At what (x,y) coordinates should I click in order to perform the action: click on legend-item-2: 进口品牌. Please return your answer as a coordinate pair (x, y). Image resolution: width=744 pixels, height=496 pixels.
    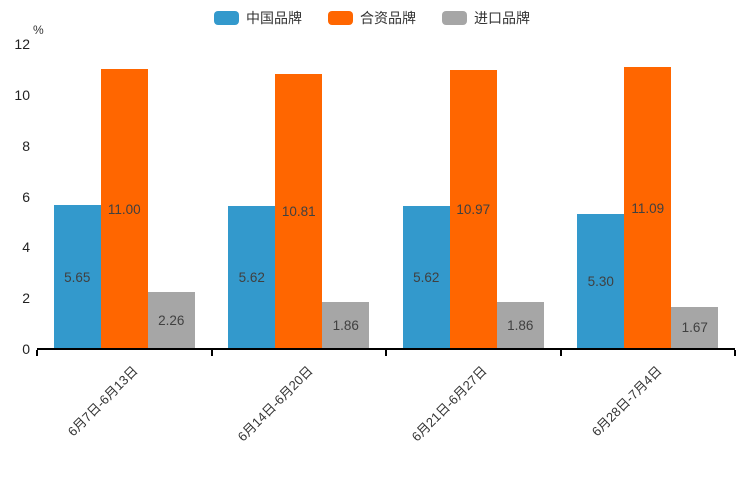
    Looking at the image, I should click on (486, 18).